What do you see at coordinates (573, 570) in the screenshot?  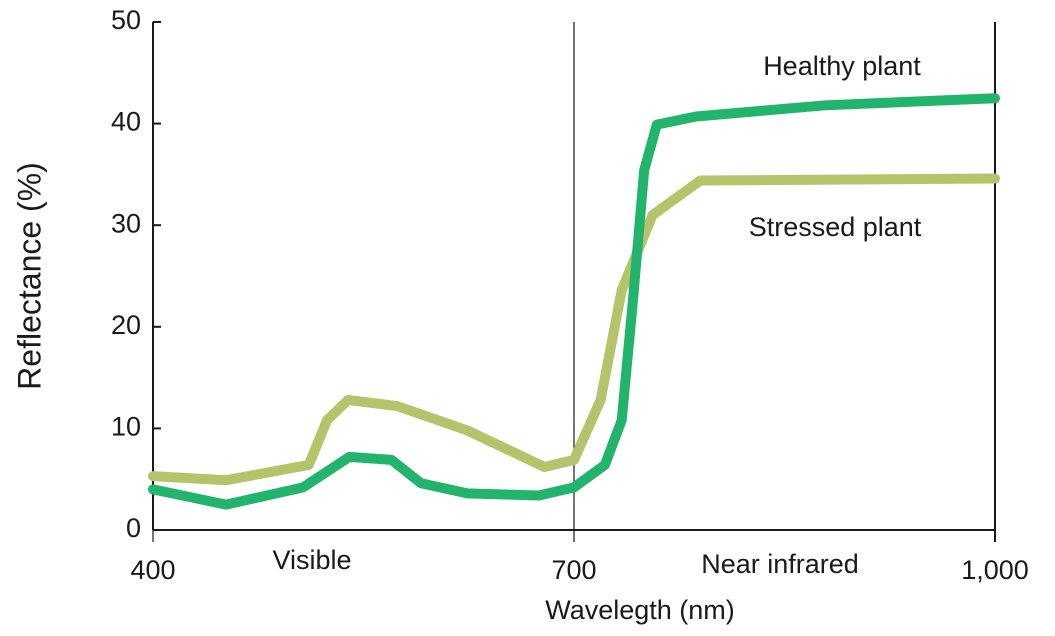 I see `x-tick-label: 700` at bounding box center [573, 570].